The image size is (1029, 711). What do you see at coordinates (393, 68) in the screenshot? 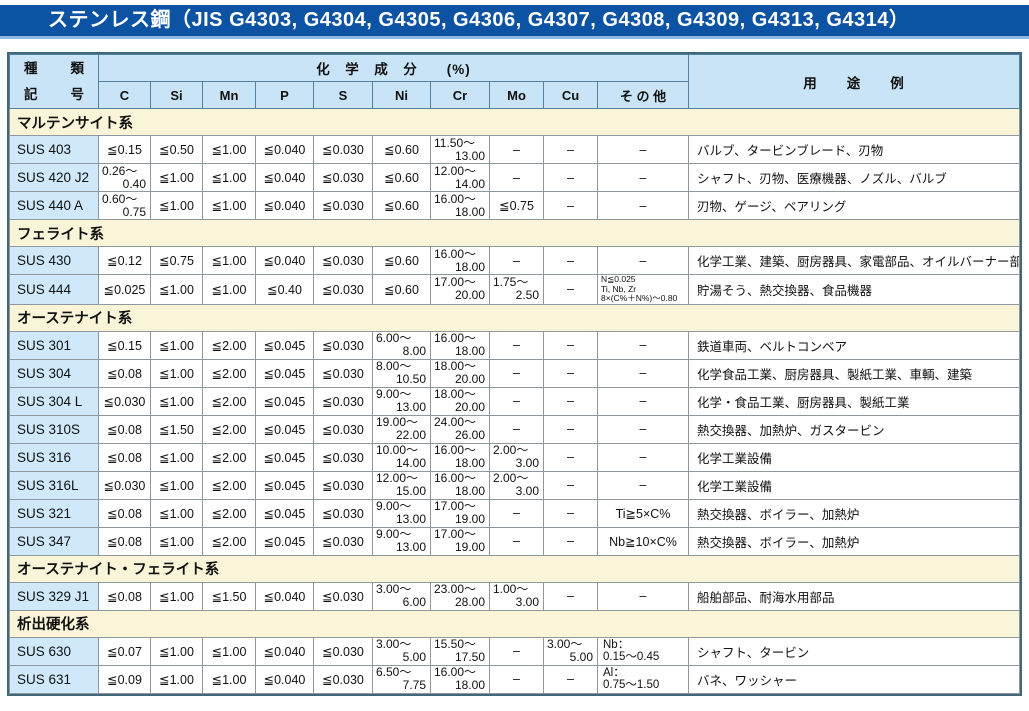
I see `header-chemical-composition: 化 学 成 分 (%)` at bounding box center [393, 68].